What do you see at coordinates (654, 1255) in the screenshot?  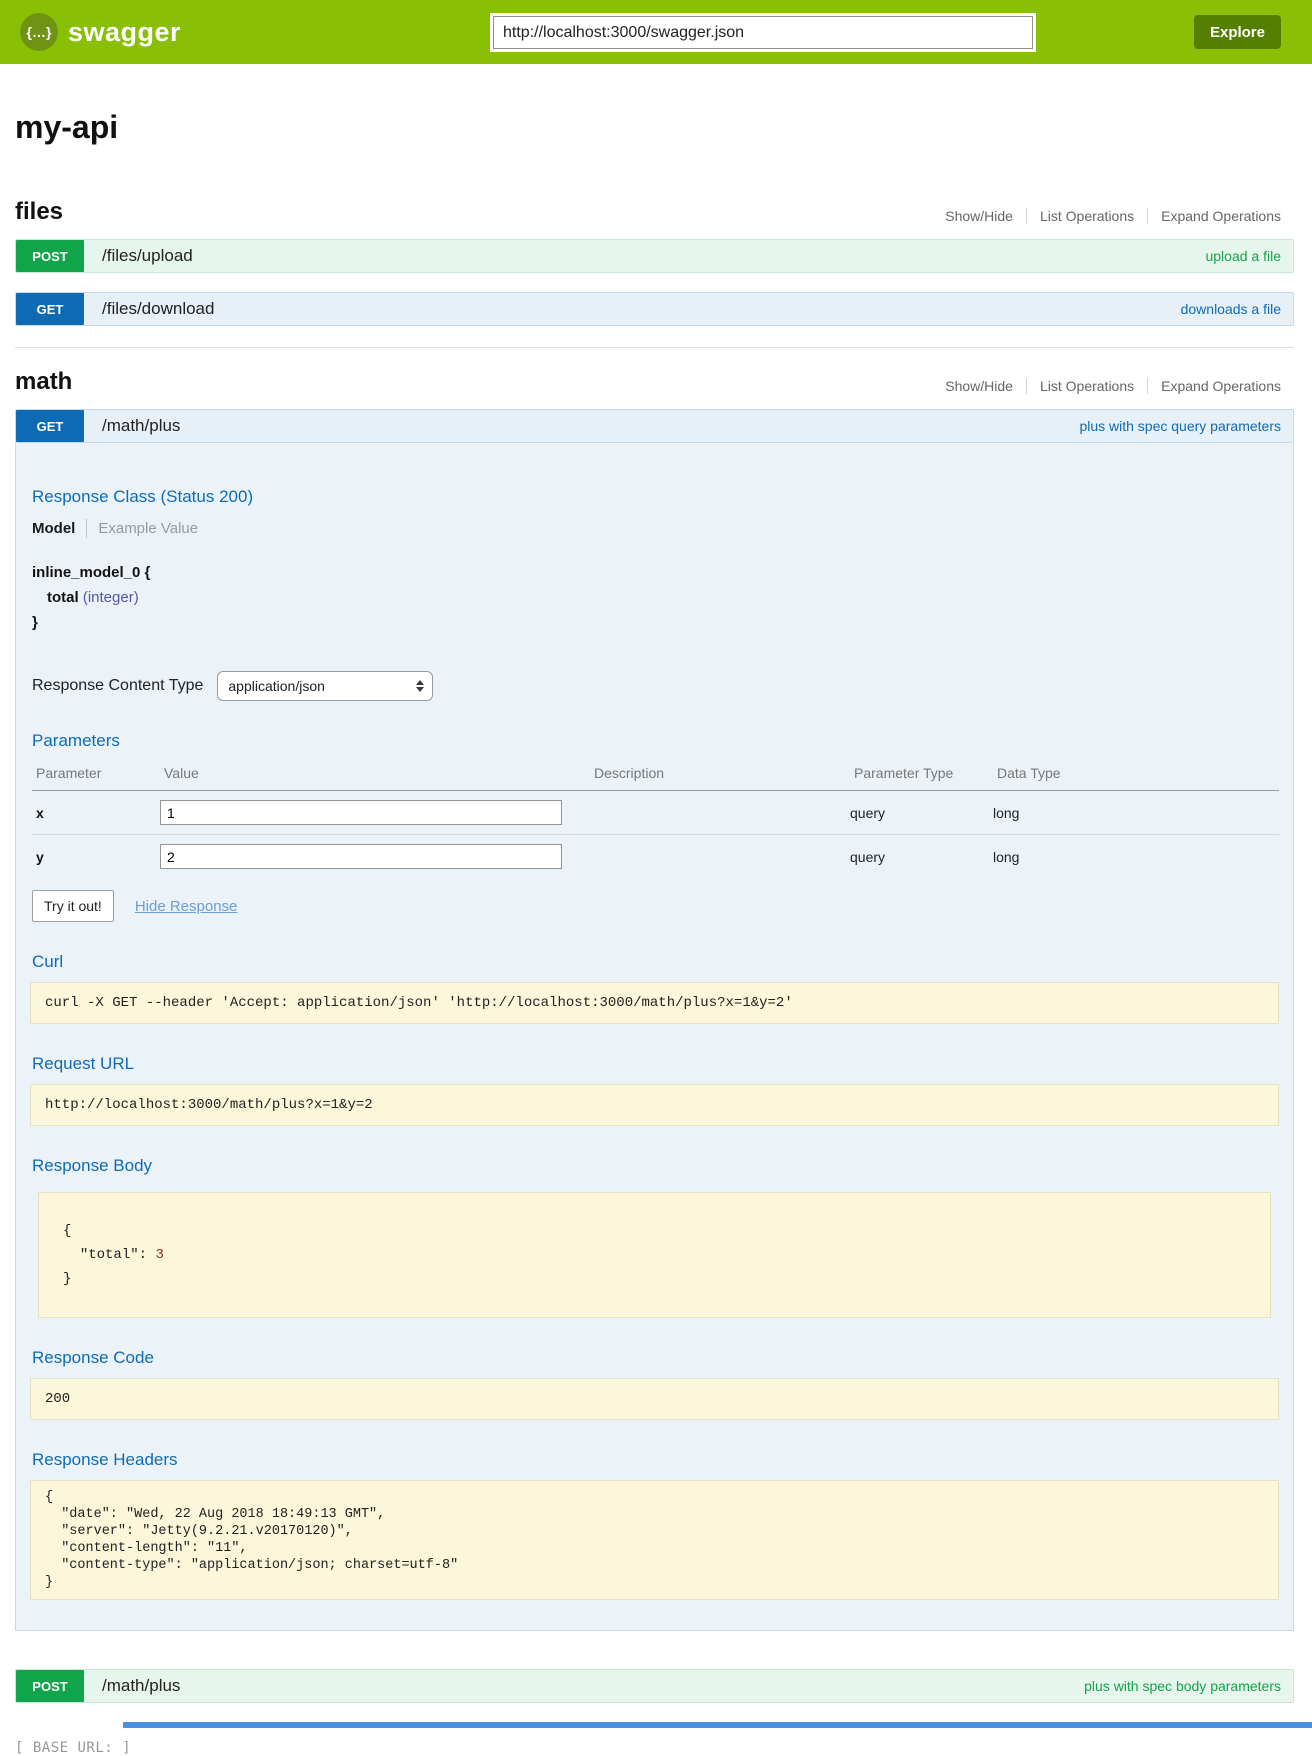 I see `response-body-code: { "total": 3 }` at bounding box center [654, 1255].